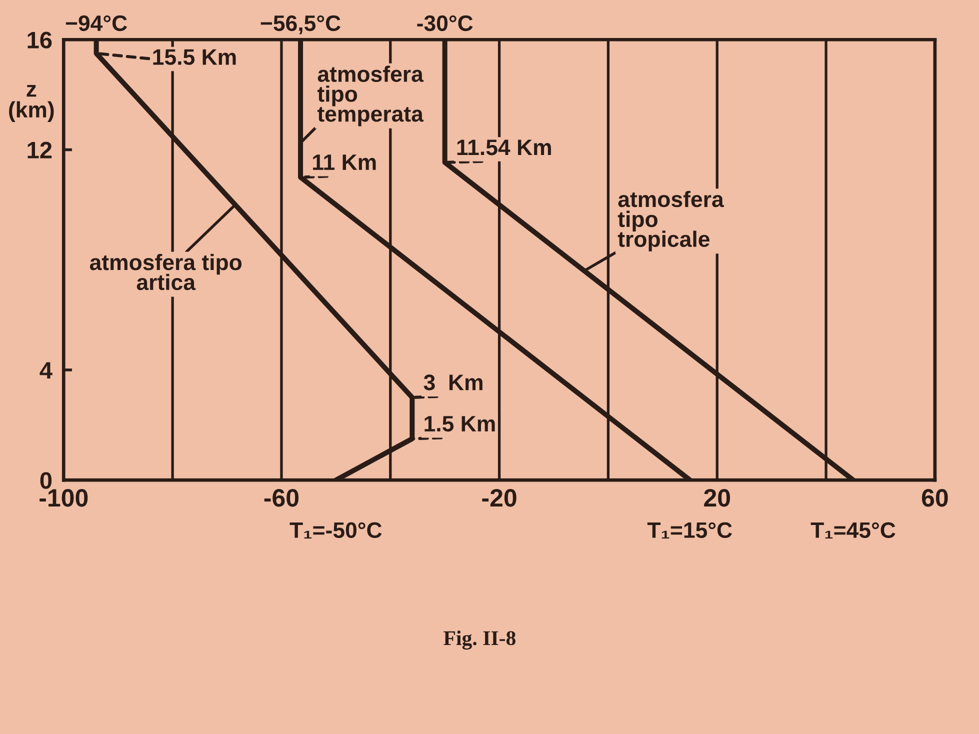 The width and height of the screenshot is (979, 734). I want to click on x-tick-label: -100, so click(64, 498).